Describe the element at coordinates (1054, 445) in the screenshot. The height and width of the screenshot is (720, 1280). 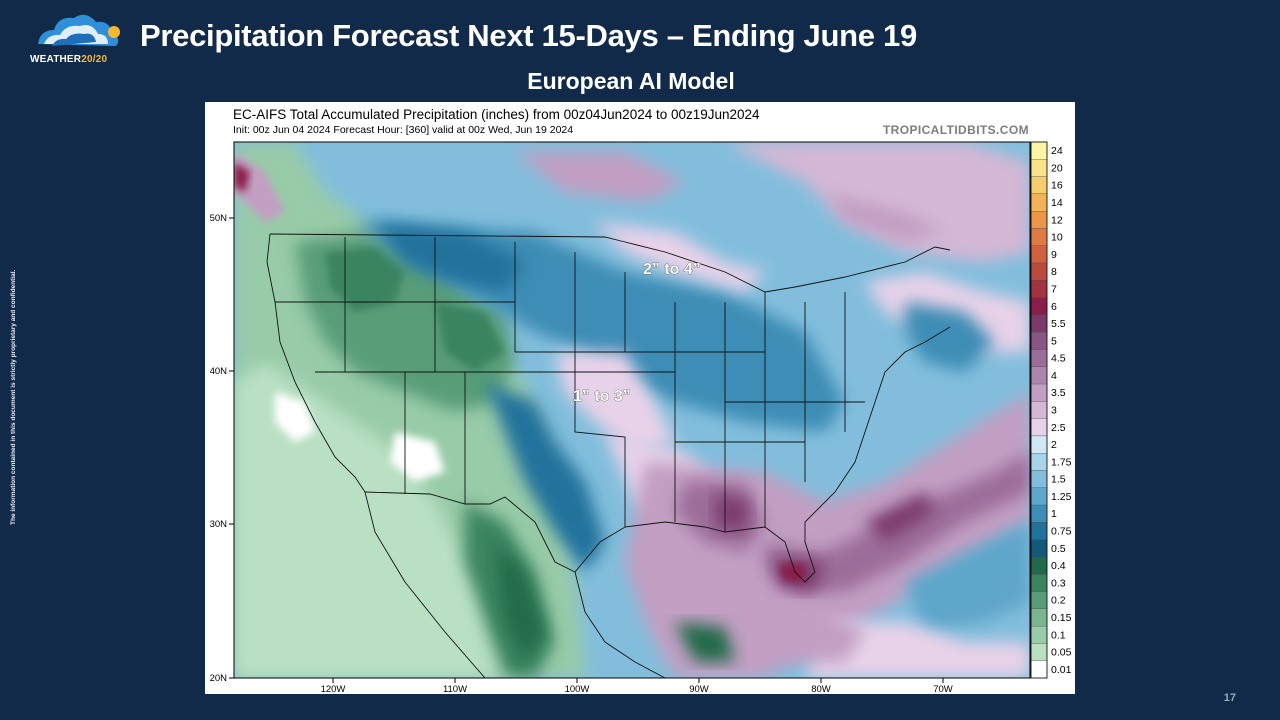
I see `legend-label: 2` at that location.